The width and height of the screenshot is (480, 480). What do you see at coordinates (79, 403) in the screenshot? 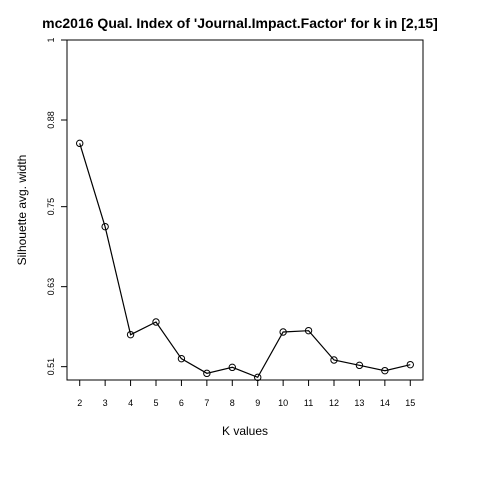
I see `x-tick-label: 2` at bounding box center [79, 403].